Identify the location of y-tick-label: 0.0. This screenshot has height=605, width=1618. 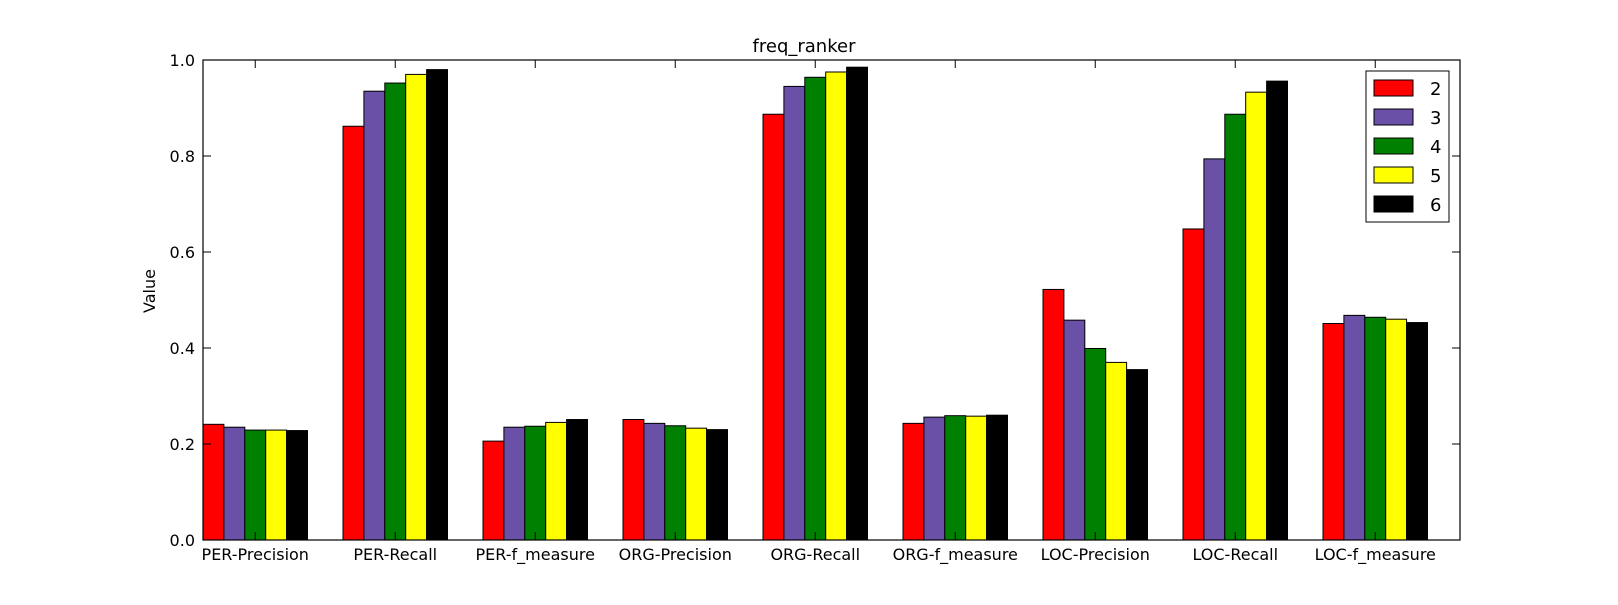
(182, 540).